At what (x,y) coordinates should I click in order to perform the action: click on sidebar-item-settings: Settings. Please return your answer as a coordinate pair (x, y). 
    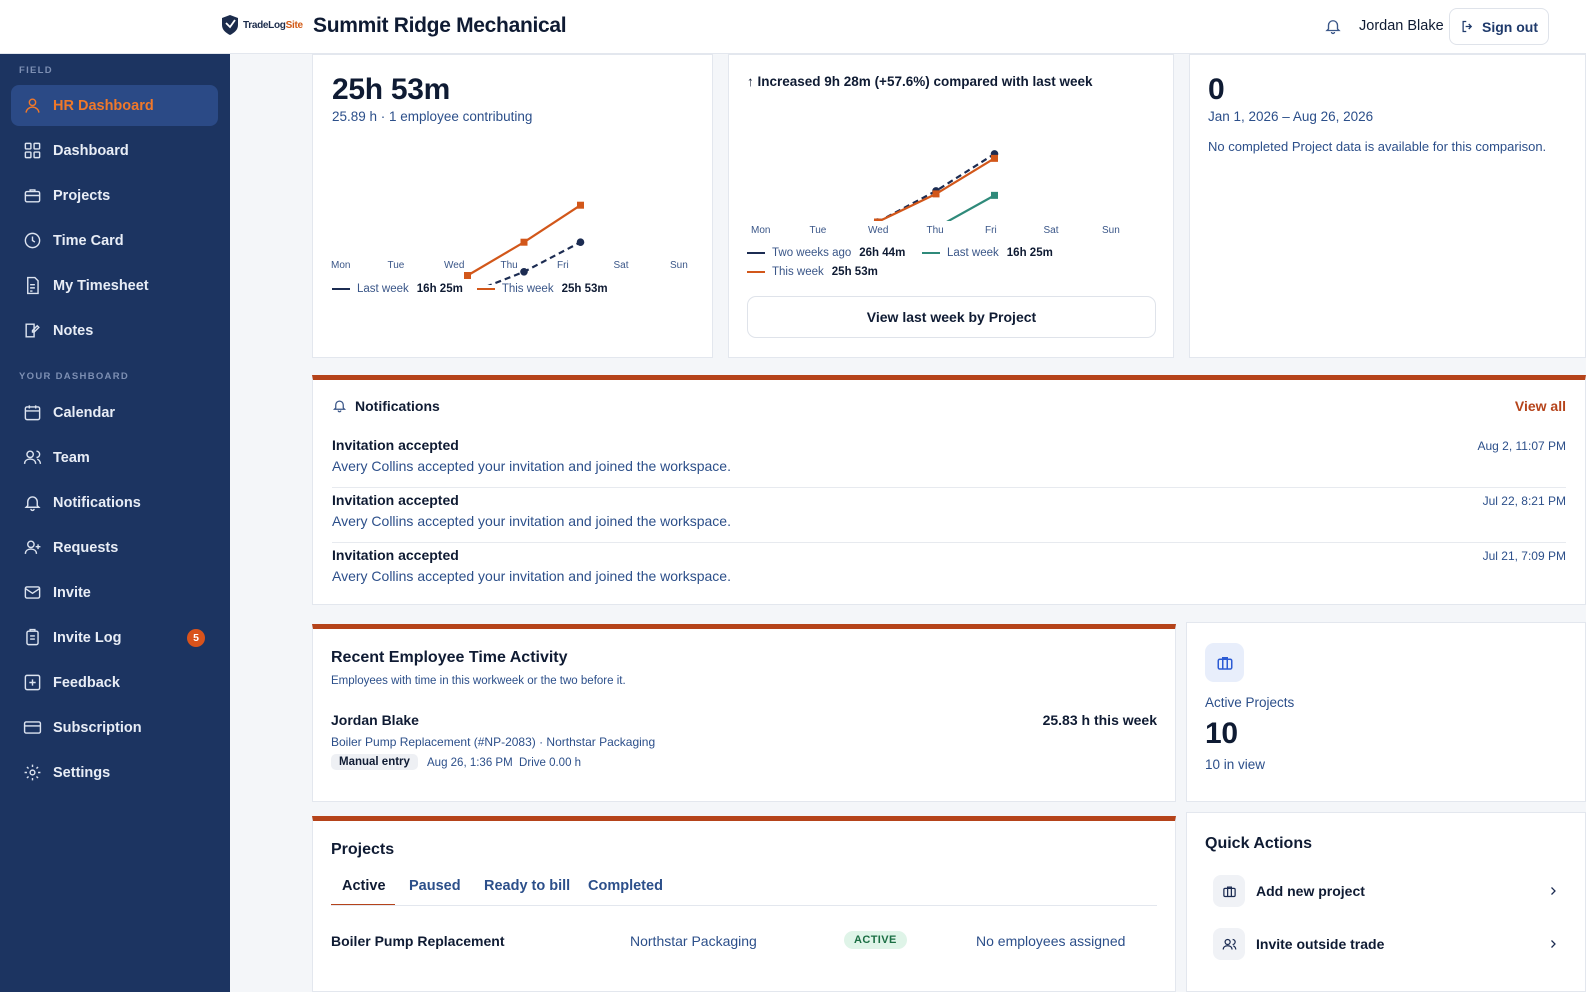
    Looking at the image, I should click on (114, 772).